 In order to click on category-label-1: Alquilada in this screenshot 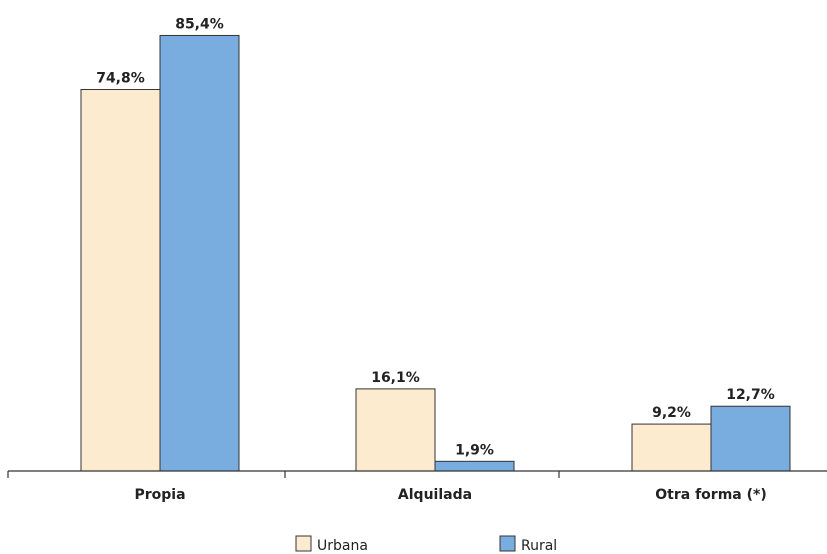, I will do `click(435, 495)`.